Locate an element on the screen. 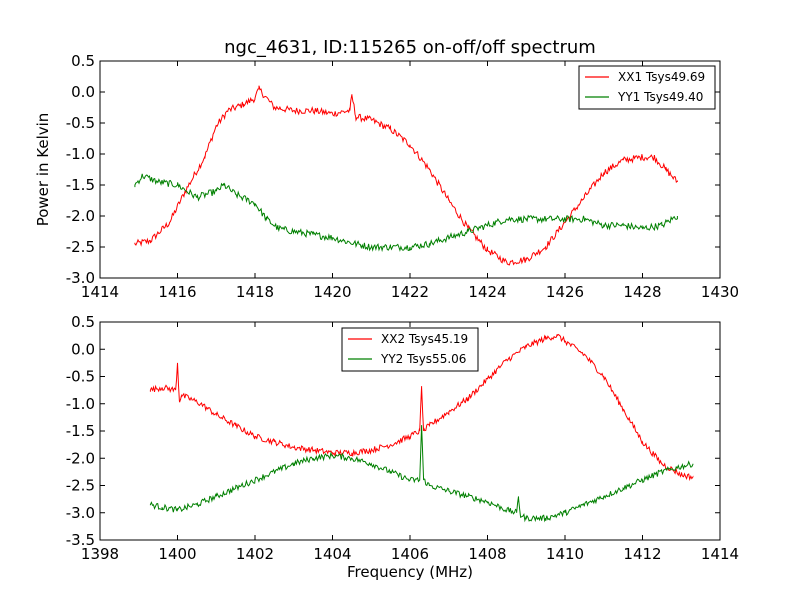  series-line-yy1 is located at coordinates (406, 213).